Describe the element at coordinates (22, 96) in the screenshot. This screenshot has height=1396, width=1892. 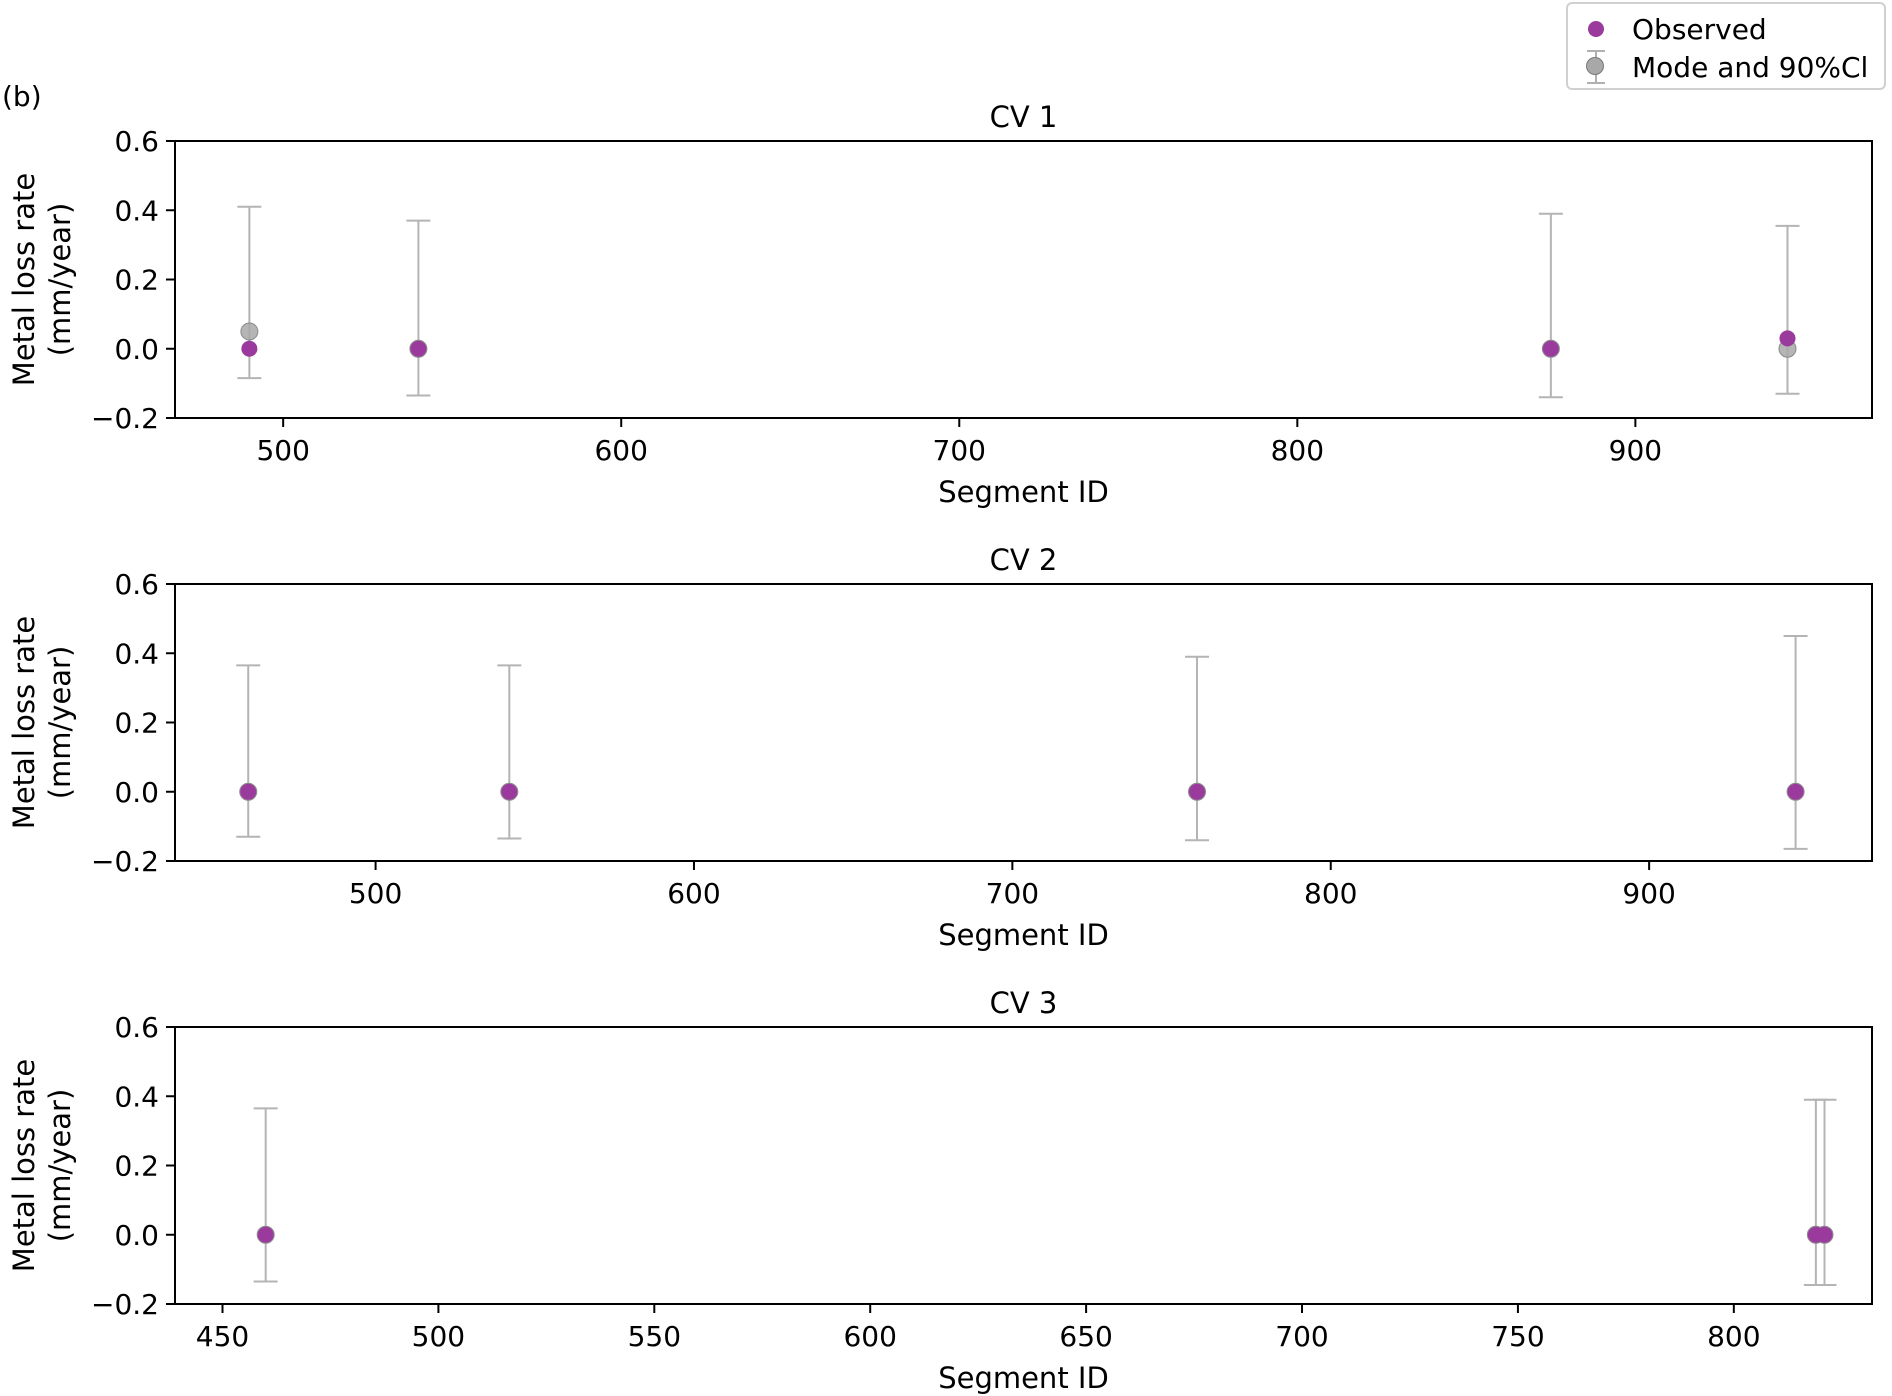
I see `panel-label: (b)` at that location.